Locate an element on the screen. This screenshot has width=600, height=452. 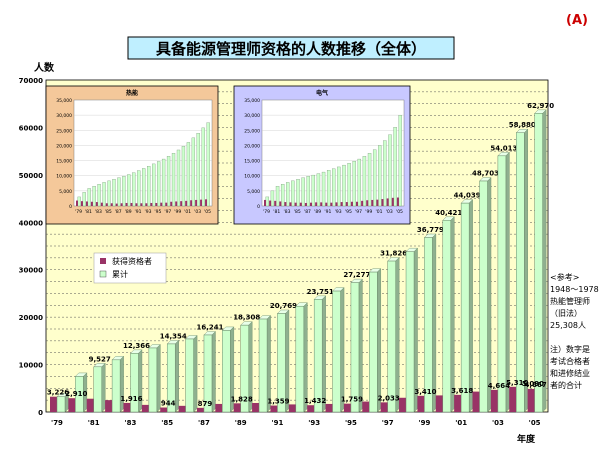
note-ref-line: 25,308人 is located at coordinates (568, 325).